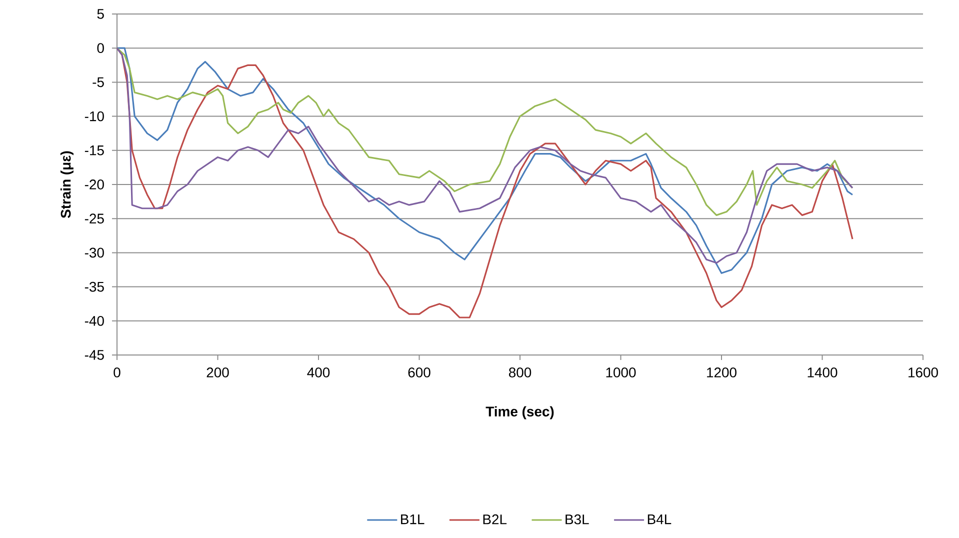 The height and width of the screenshot is (538, 959). I want to click on x-tick-label: 200, so click(217, 373).